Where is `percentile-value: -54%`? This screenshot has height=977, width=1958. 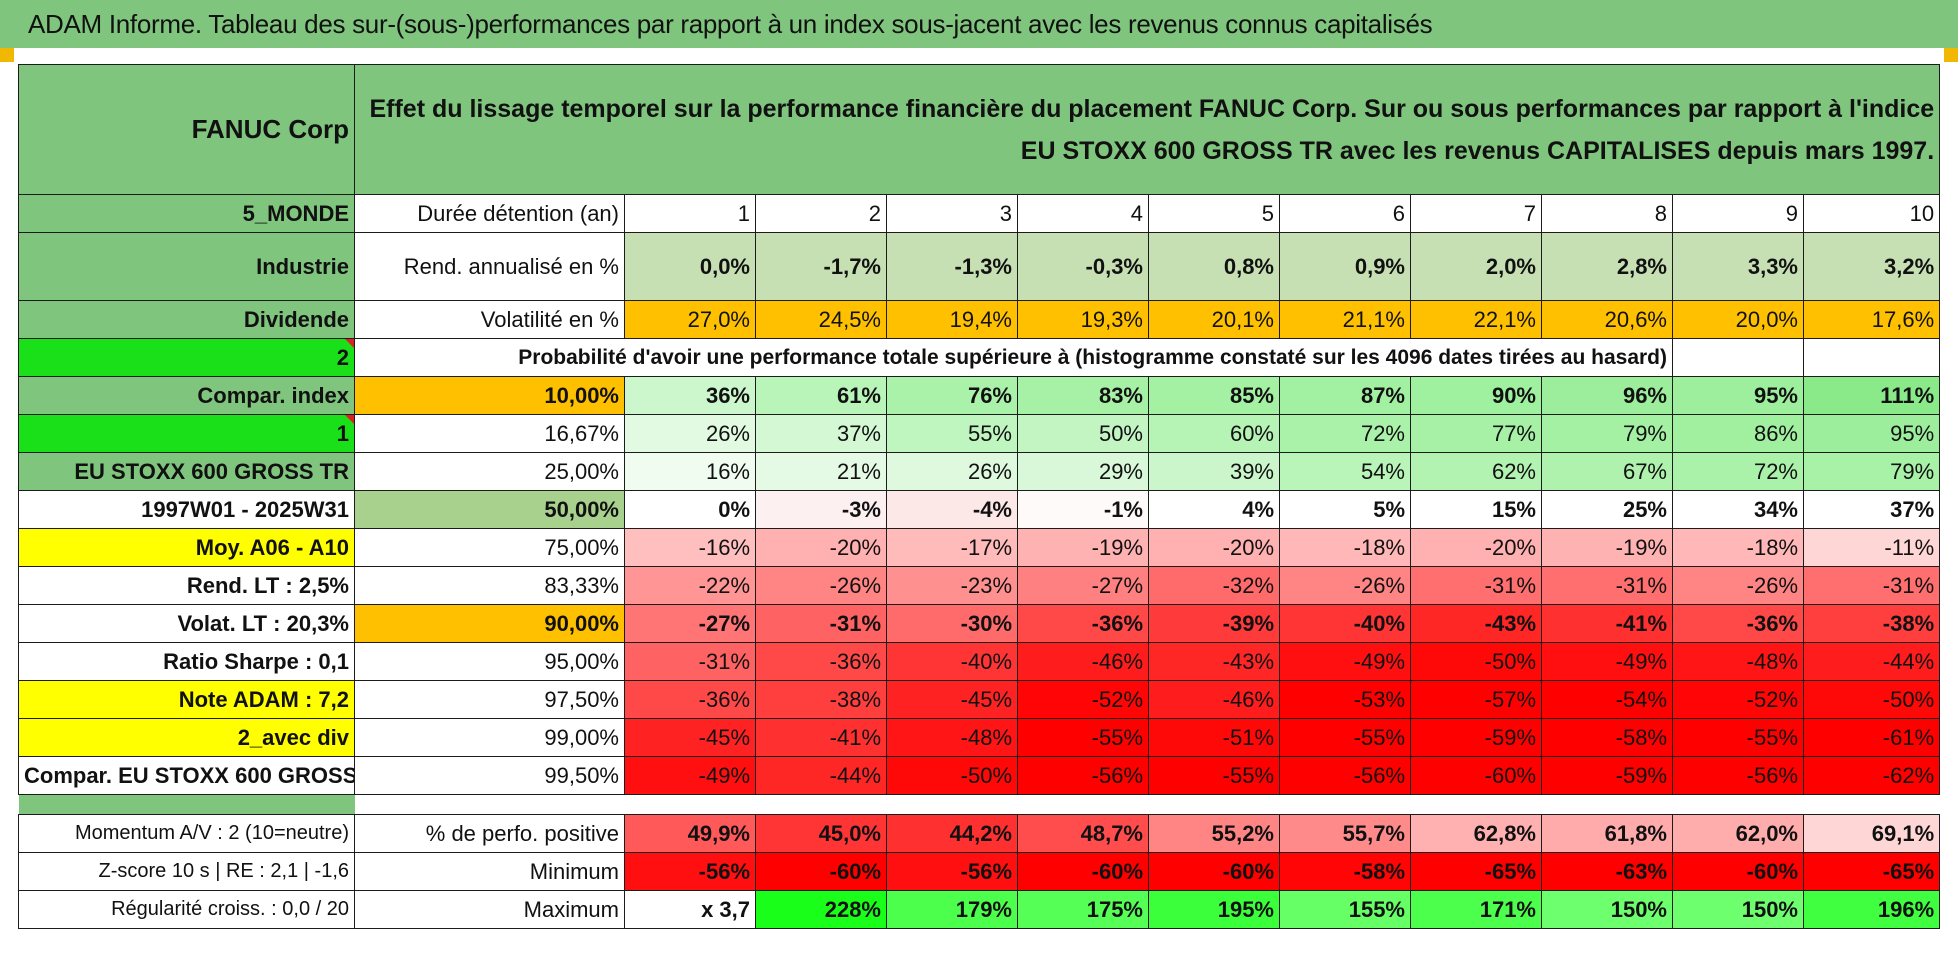
percentile-value: -54% is located at coordinates (1607, 699).